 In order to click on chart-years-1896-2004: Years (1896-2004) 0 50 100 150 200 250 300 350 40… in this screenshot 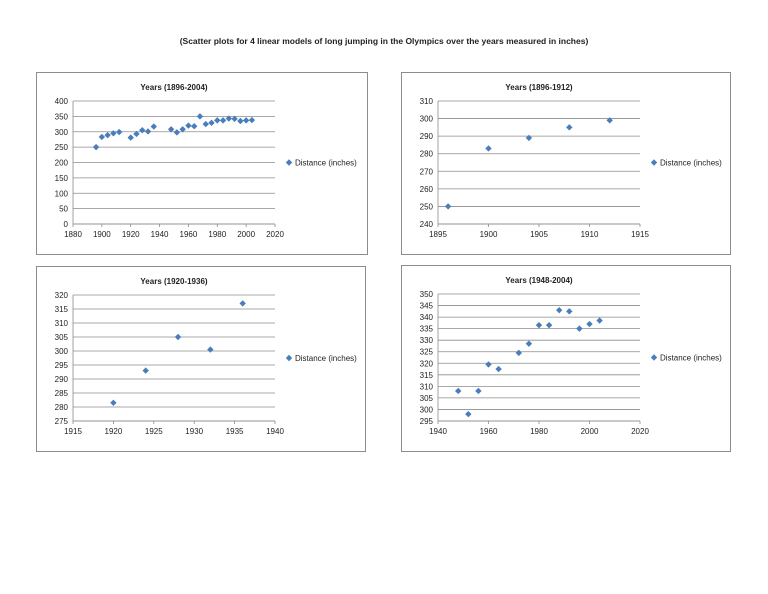, I will do `click(202, 163)`.